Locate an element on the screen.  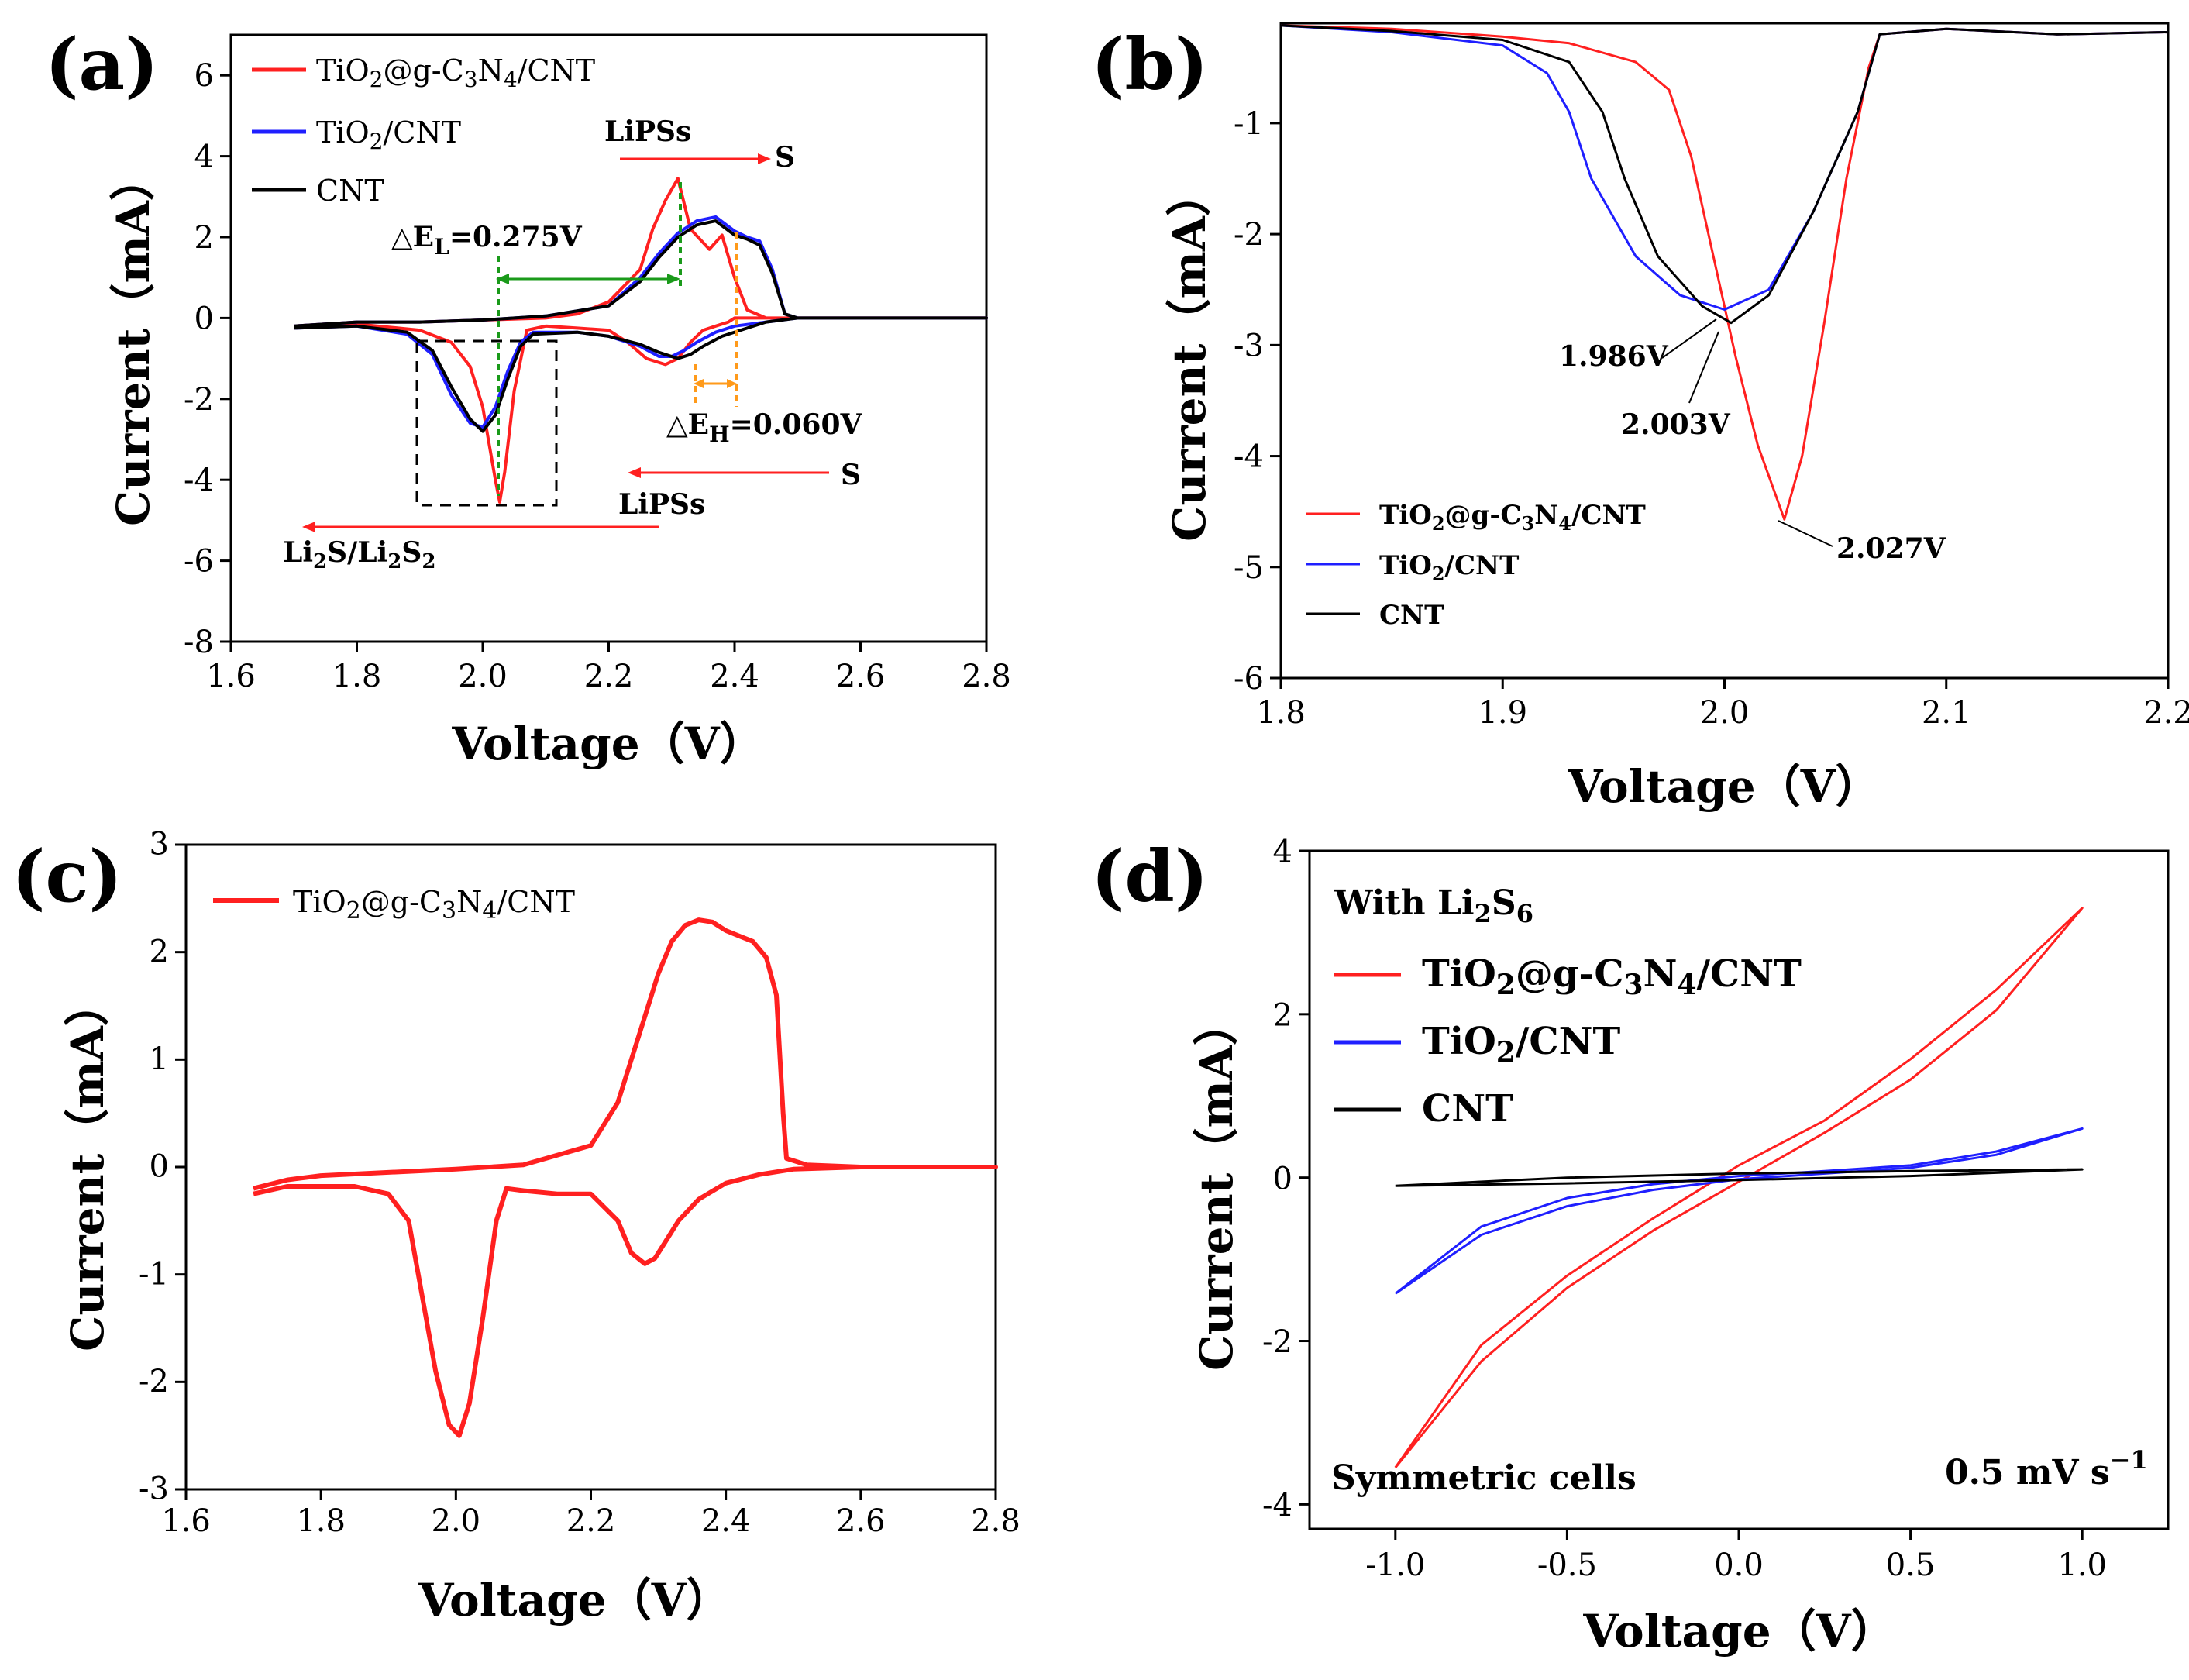
xtick-label-d-4: 1.0 is located at coordinates (2082, 1565).